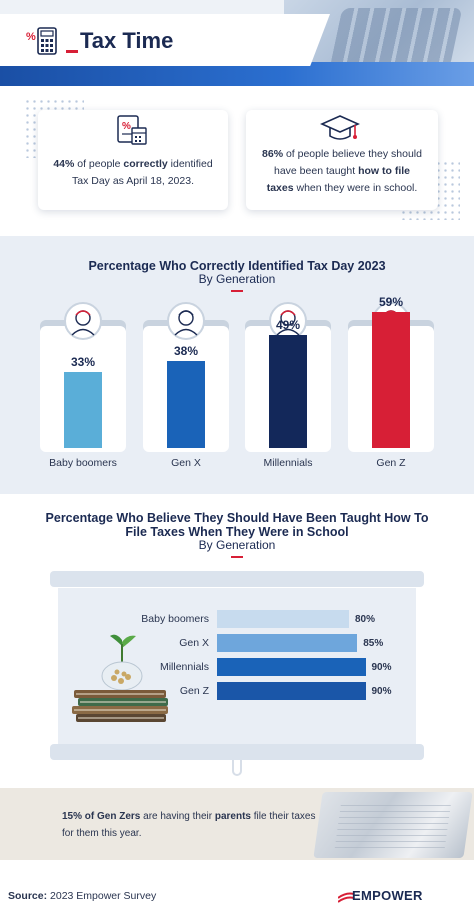  What do you see at coordinates (287, 643) in the screenshot?
I see `hbar-gen-x` at bounding box center [287, 643].